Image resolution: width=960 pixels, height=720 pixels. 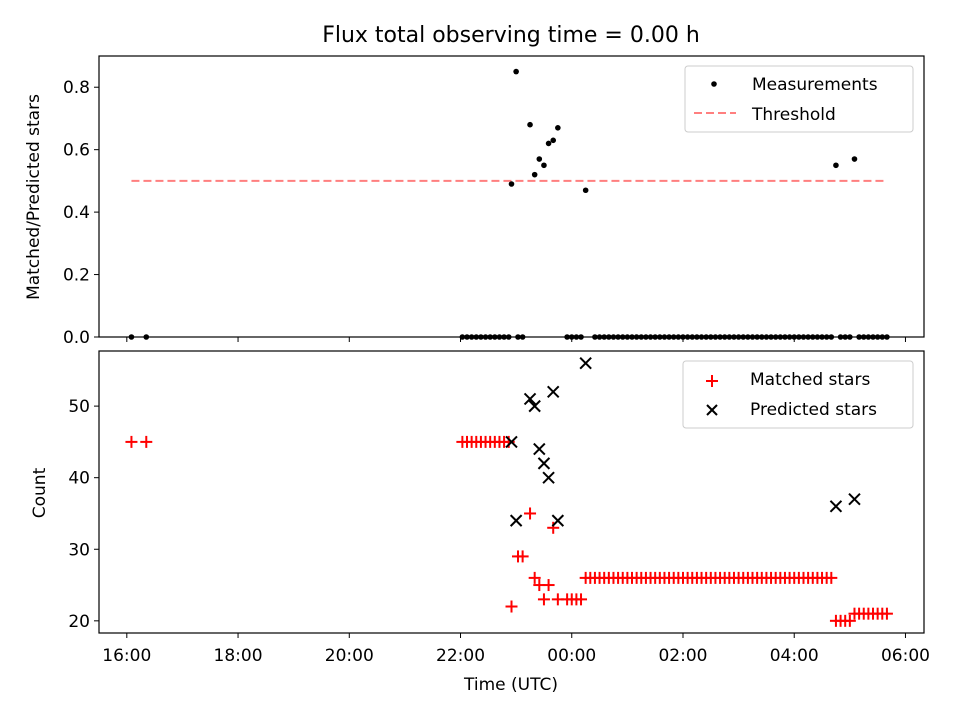 I want to click on top-y-tick-label: 0.4, so click(x=76, y=213).